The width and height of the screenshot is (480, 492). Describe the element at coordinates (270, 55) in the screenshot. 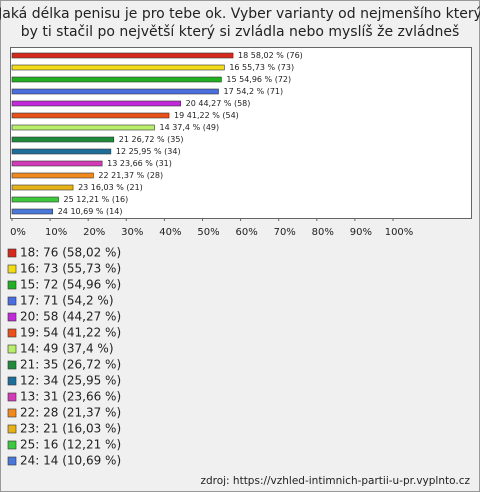

I see `bar-label: 18 58,02 % (76)` at that location.